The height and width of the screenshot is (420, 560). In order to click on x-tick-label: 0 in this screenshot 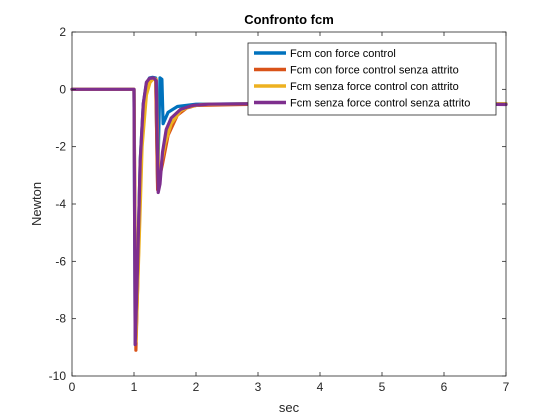, I will do `click(72, 387)`.